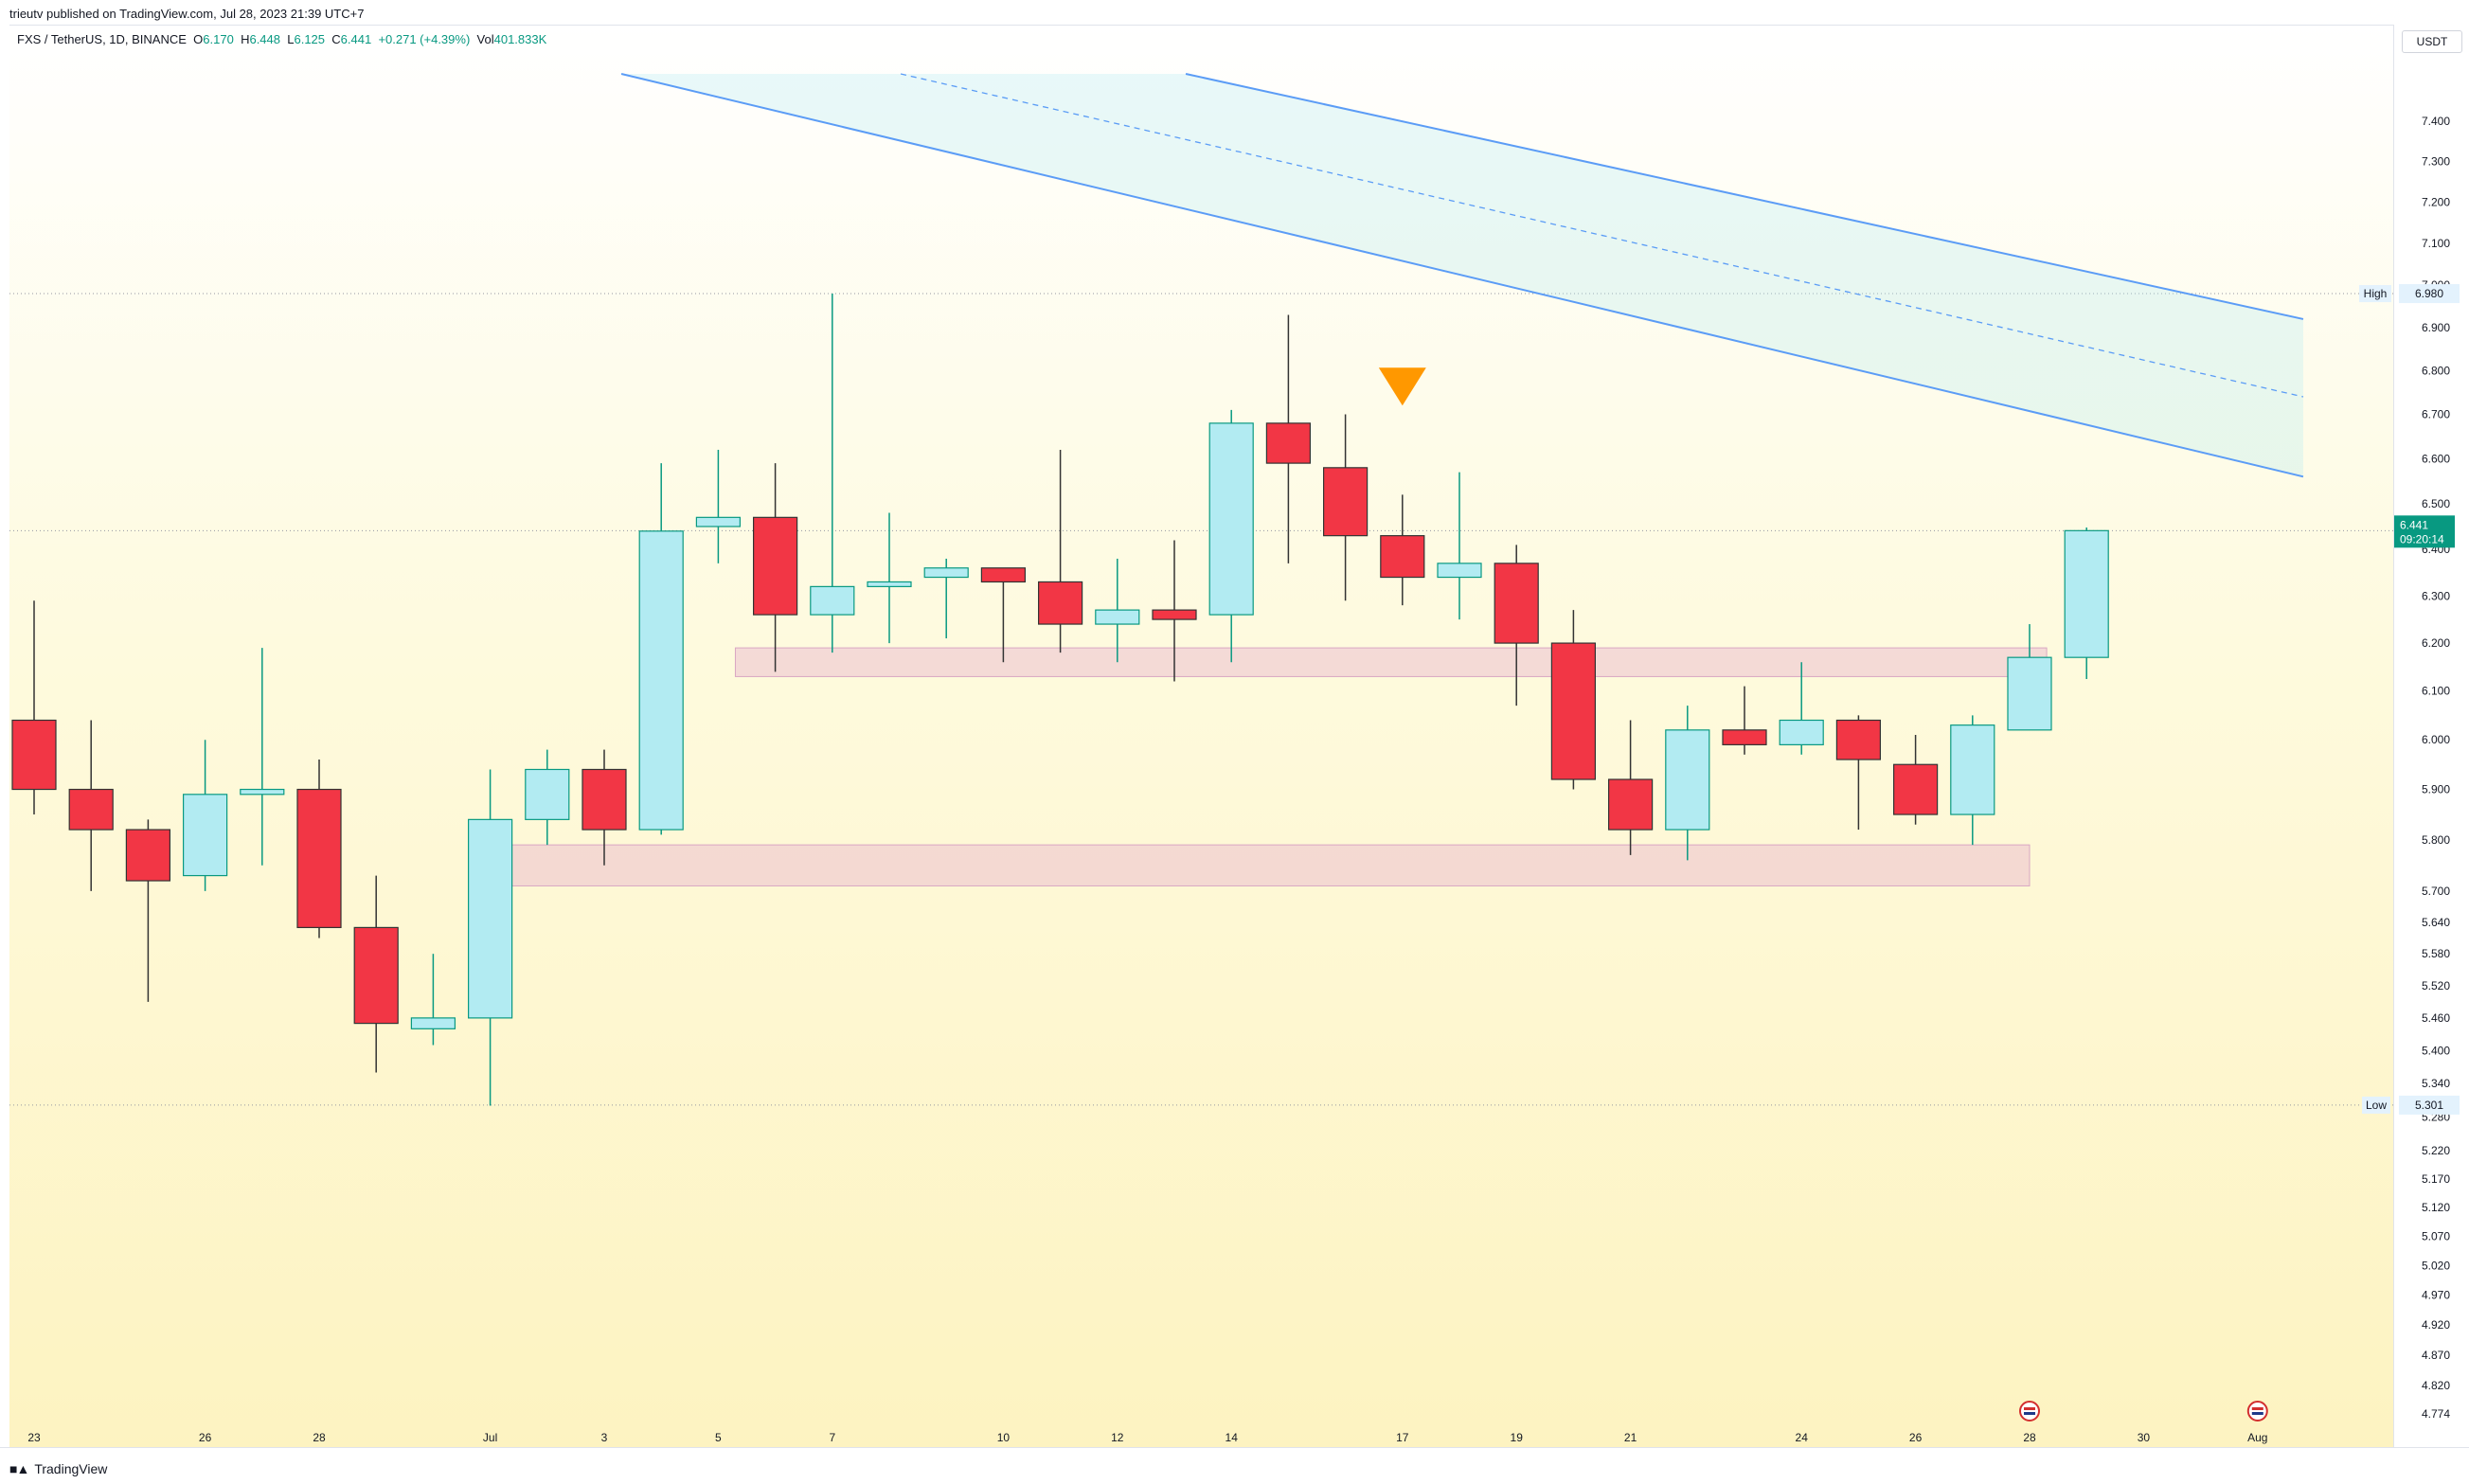 Image resolution: width=2469 pixels, height=1484 pixels. What do you see at coordinates (1744, 196) in the screenshot?
I see `channel-upper-line` at bounding box center [1744, 196].